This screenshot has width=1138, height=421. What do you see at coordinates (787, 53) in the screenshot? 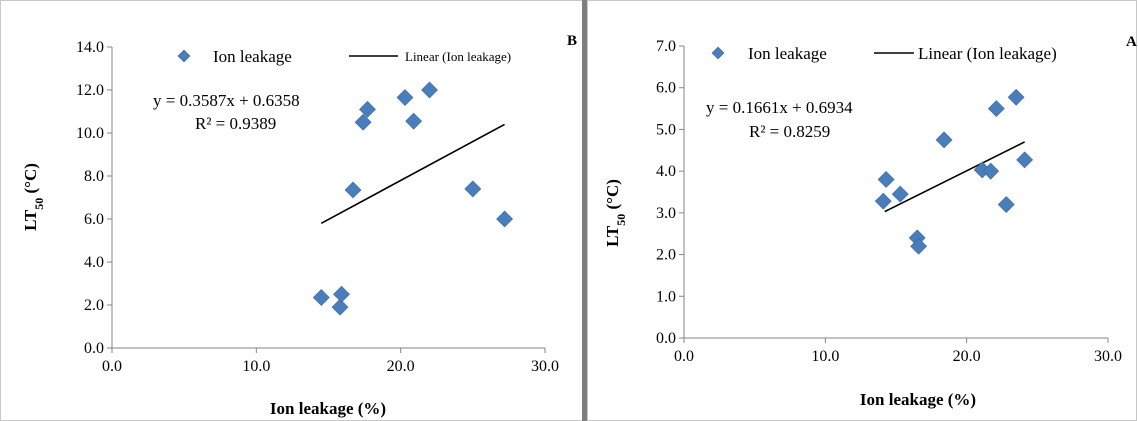
I see `chart-a-legend-series-label: Ion leakage` at bounding box center [787, 53].